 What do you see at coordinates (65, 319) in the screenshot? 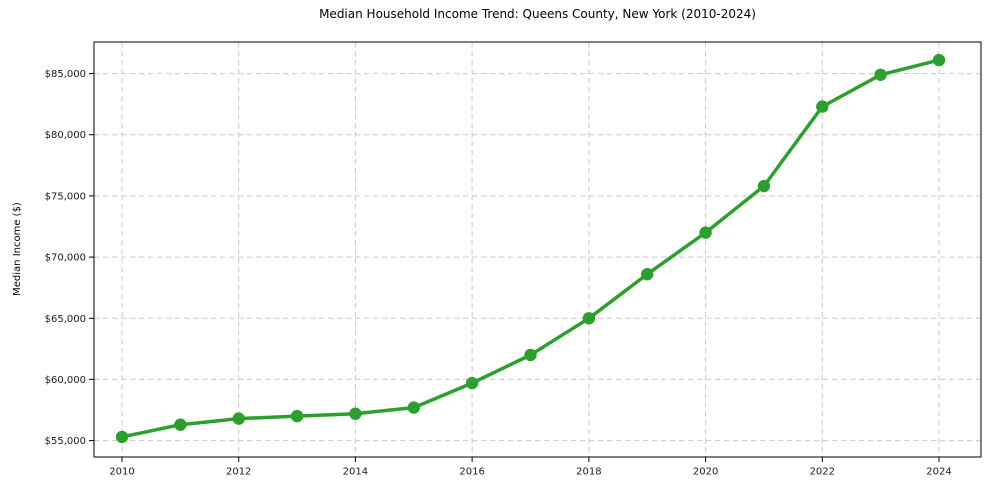
I see `y-tick-label: $65,000` at bounding box center [65, 319].